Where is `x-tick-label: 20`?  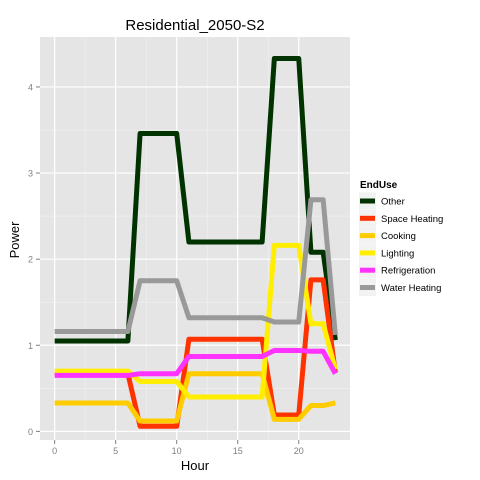 x-tick-label: 20 is located at coordinates (299, 451).